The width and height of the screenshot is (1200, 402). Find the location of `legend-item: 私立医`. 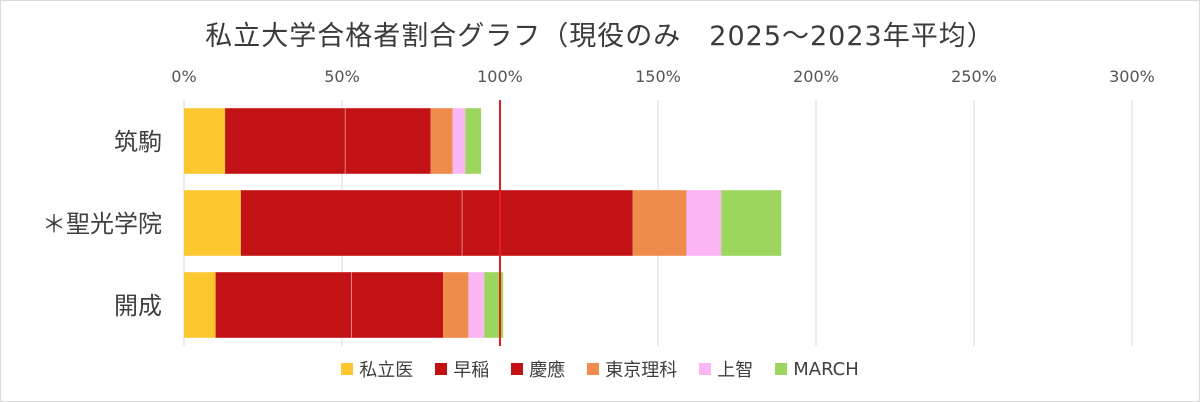

legend-item: 私立医 is located at coordinates (377, 369).